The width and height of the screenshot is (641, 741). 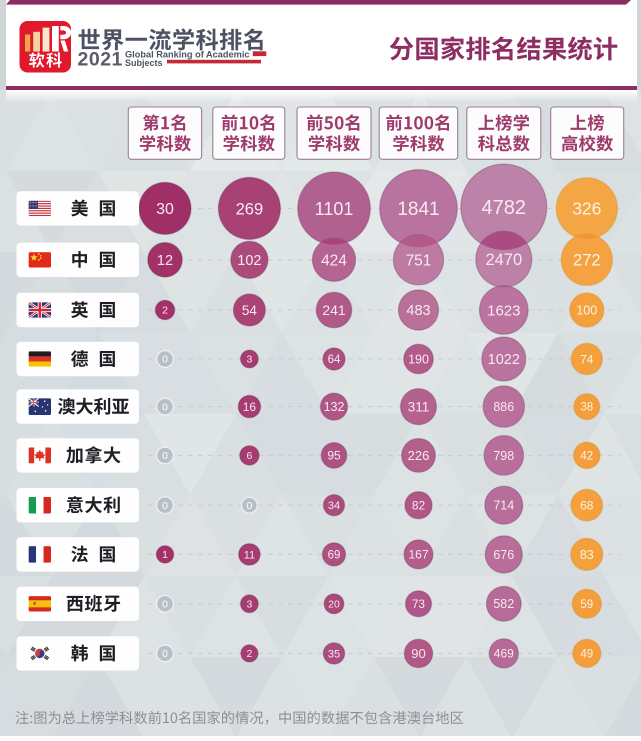 I want to click on svg-text: 69, so click(x=334, y=556).